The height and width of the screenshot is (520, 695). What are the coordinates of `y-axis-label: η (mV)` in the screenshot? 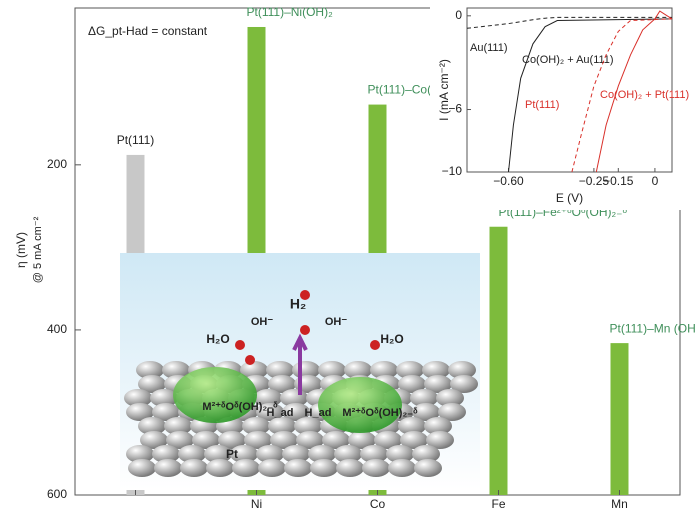 It's located at (21, 250).